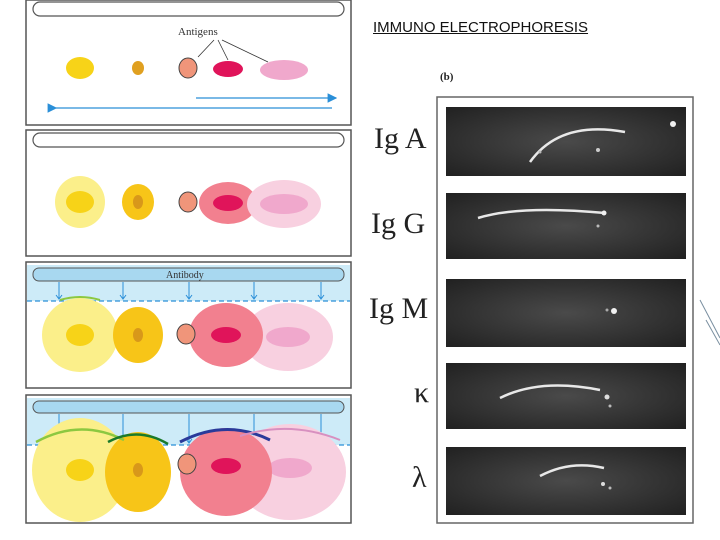  I want to click on page-title: IMMUNO ELECTROPHORESIS, so click(481, 27).